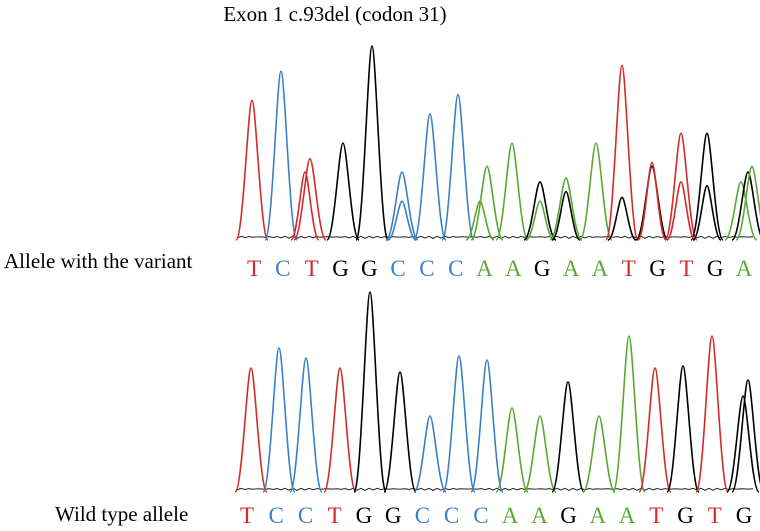  What do you see at coordinates (422, 515) in the screenshot?
I see `wildtype-base-6: C` at bounding box center [422, 515].